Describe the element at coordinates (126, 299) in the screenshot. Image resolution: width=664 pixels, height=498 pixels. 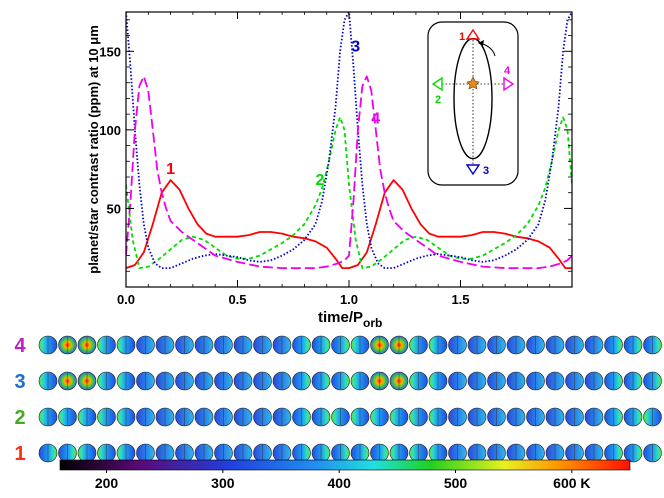
I see `x-tick-label: 0.0` at that location.